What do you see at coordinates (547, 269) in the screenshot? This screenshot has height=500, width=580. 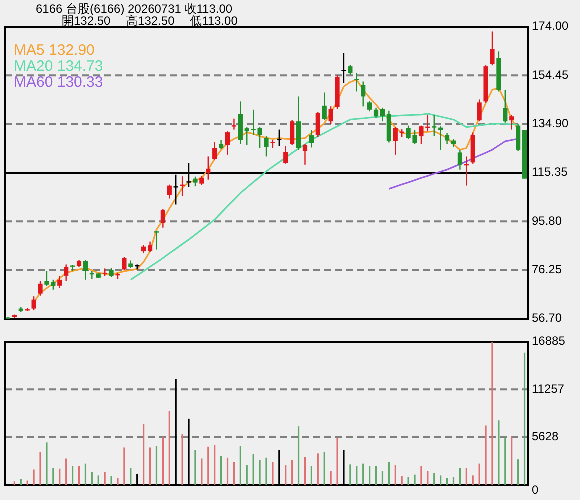 I see `y-tick-label: 76.25` at bounding box center [547, 269].